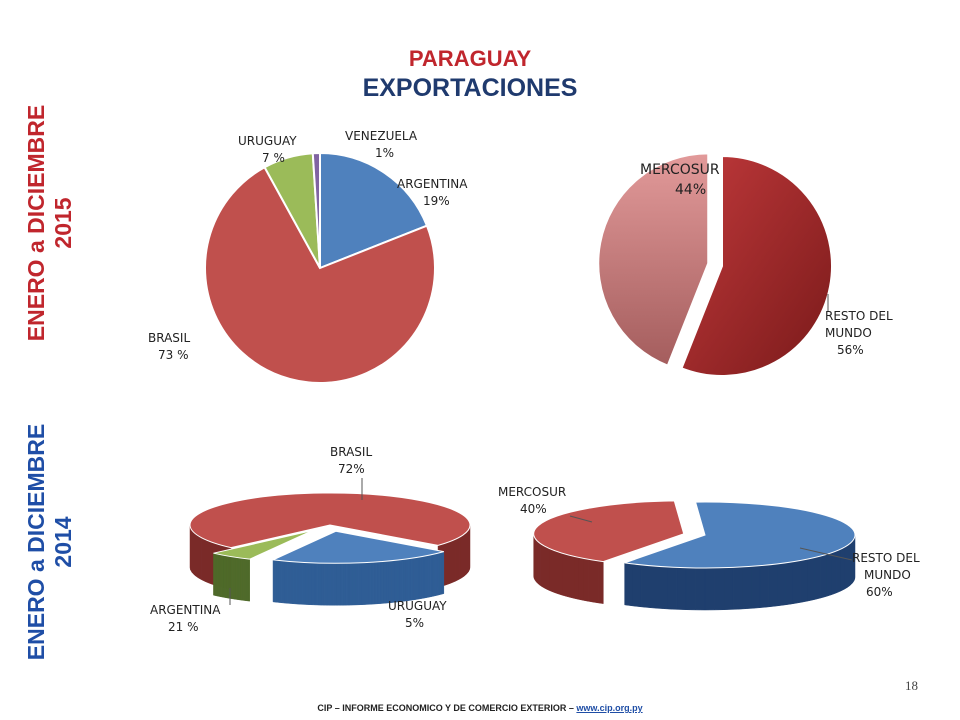 Image resolution: width=960 pixels, height=720 pixels. Describe the element at coordinates (911, 685) in the screenshot. I see `page-number: 18` at that location.